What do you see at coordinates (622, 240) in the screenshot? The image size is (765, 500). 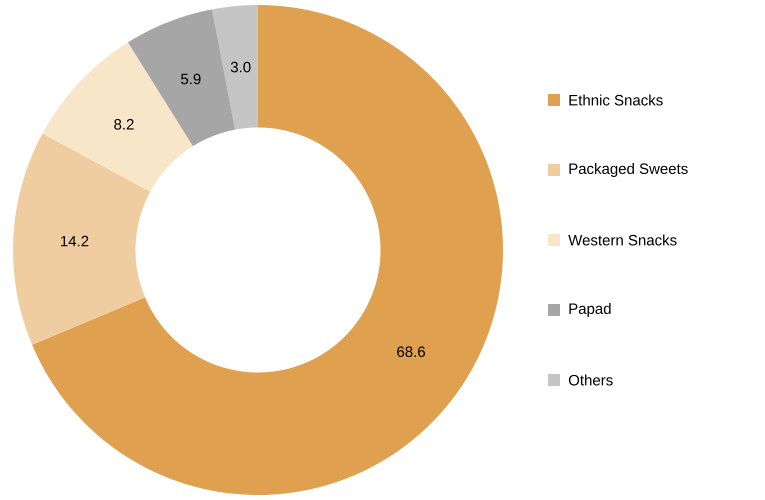 I see `legend-label: Western Snacks` at bounding box center [622, 240].